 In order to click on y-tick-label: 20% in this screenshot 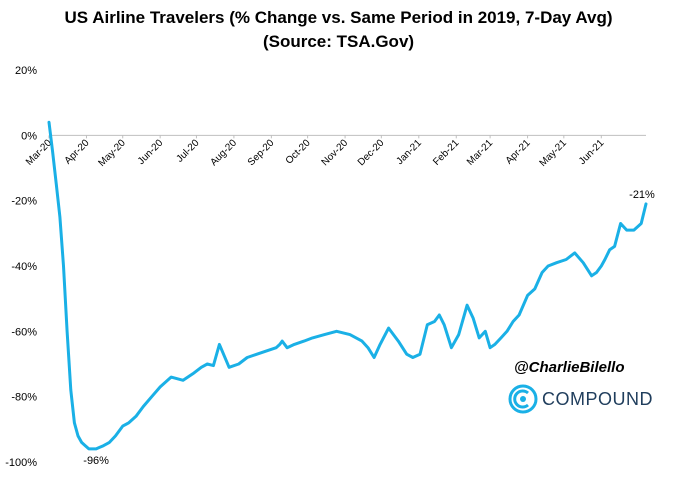, I will do `click(26, 71)`.